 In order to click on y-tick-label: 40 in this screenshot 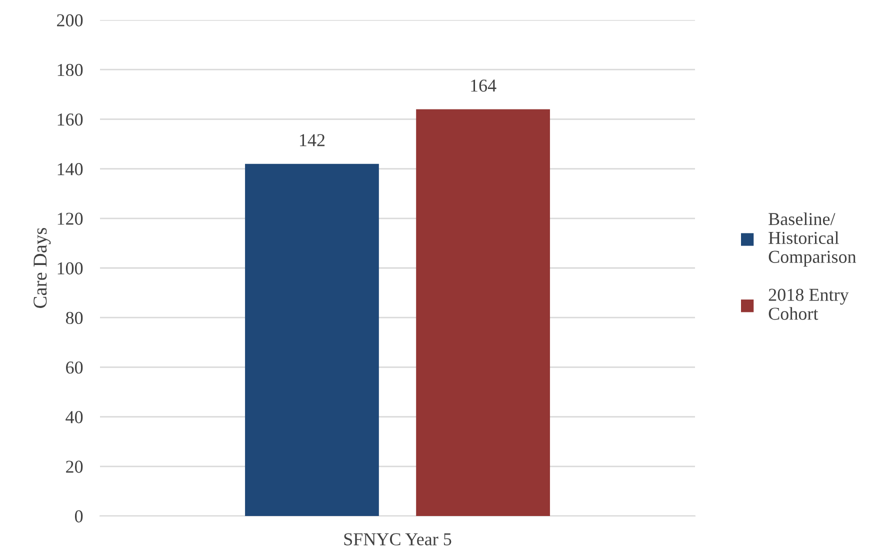, I will do `click(74, 417)`.